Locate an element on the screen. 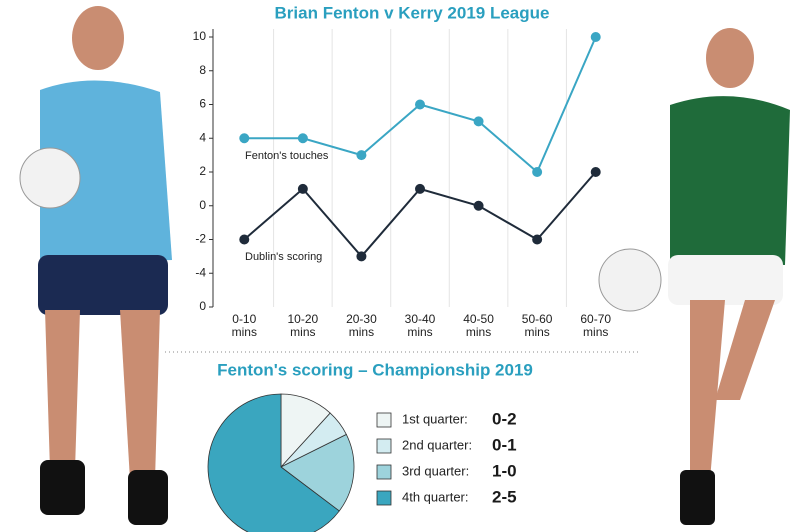 The width and height of the screenshot is (800, 532). series-label: Dublin's scoring is located at coordinates (283, 257).